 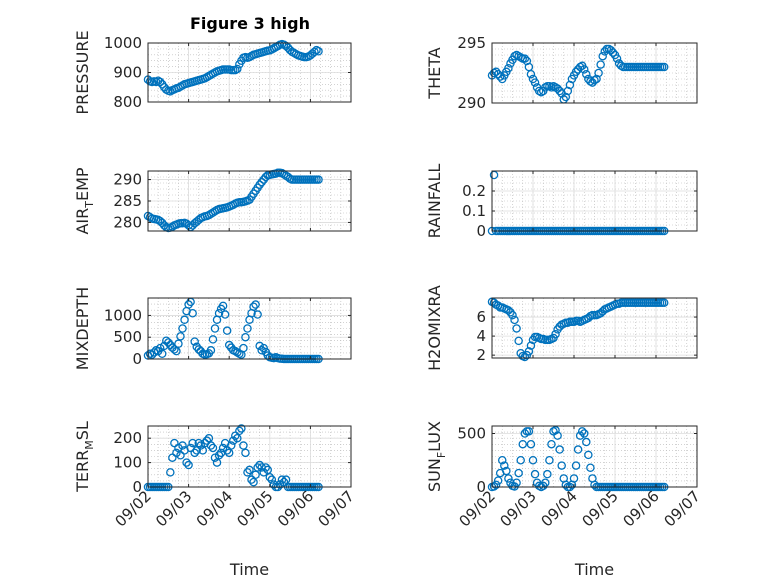 I want to click on y-axis-label-main: SUN, so click(x=434, y=475).